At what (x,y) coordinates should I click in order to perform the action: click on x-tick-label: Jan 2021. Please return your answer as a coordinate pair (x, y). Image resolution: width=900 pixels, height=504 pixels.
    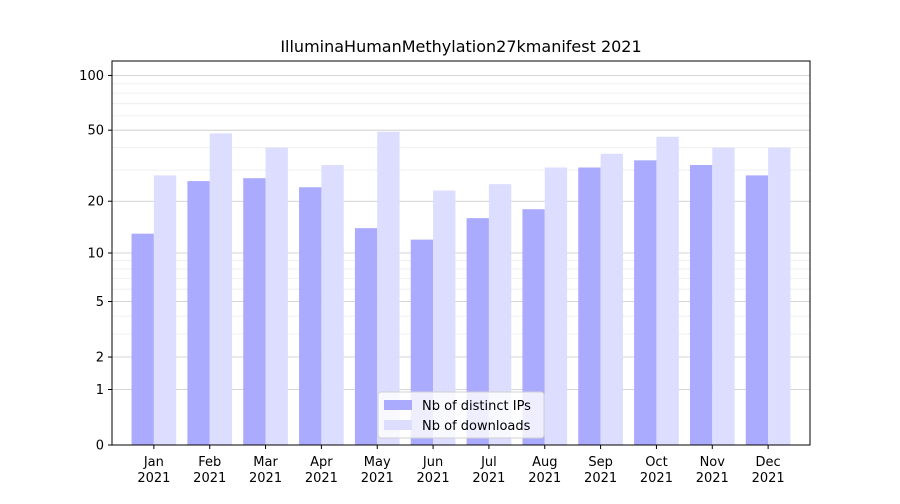
    Looking at the image, I should click on (153, 470).